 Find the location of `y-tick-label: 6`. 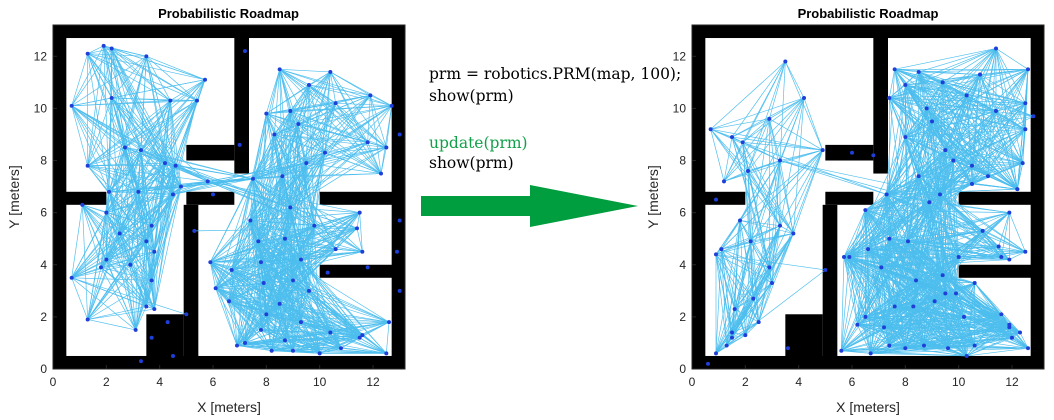

y-tick-label: 6 is located at coordinates (43, 213).